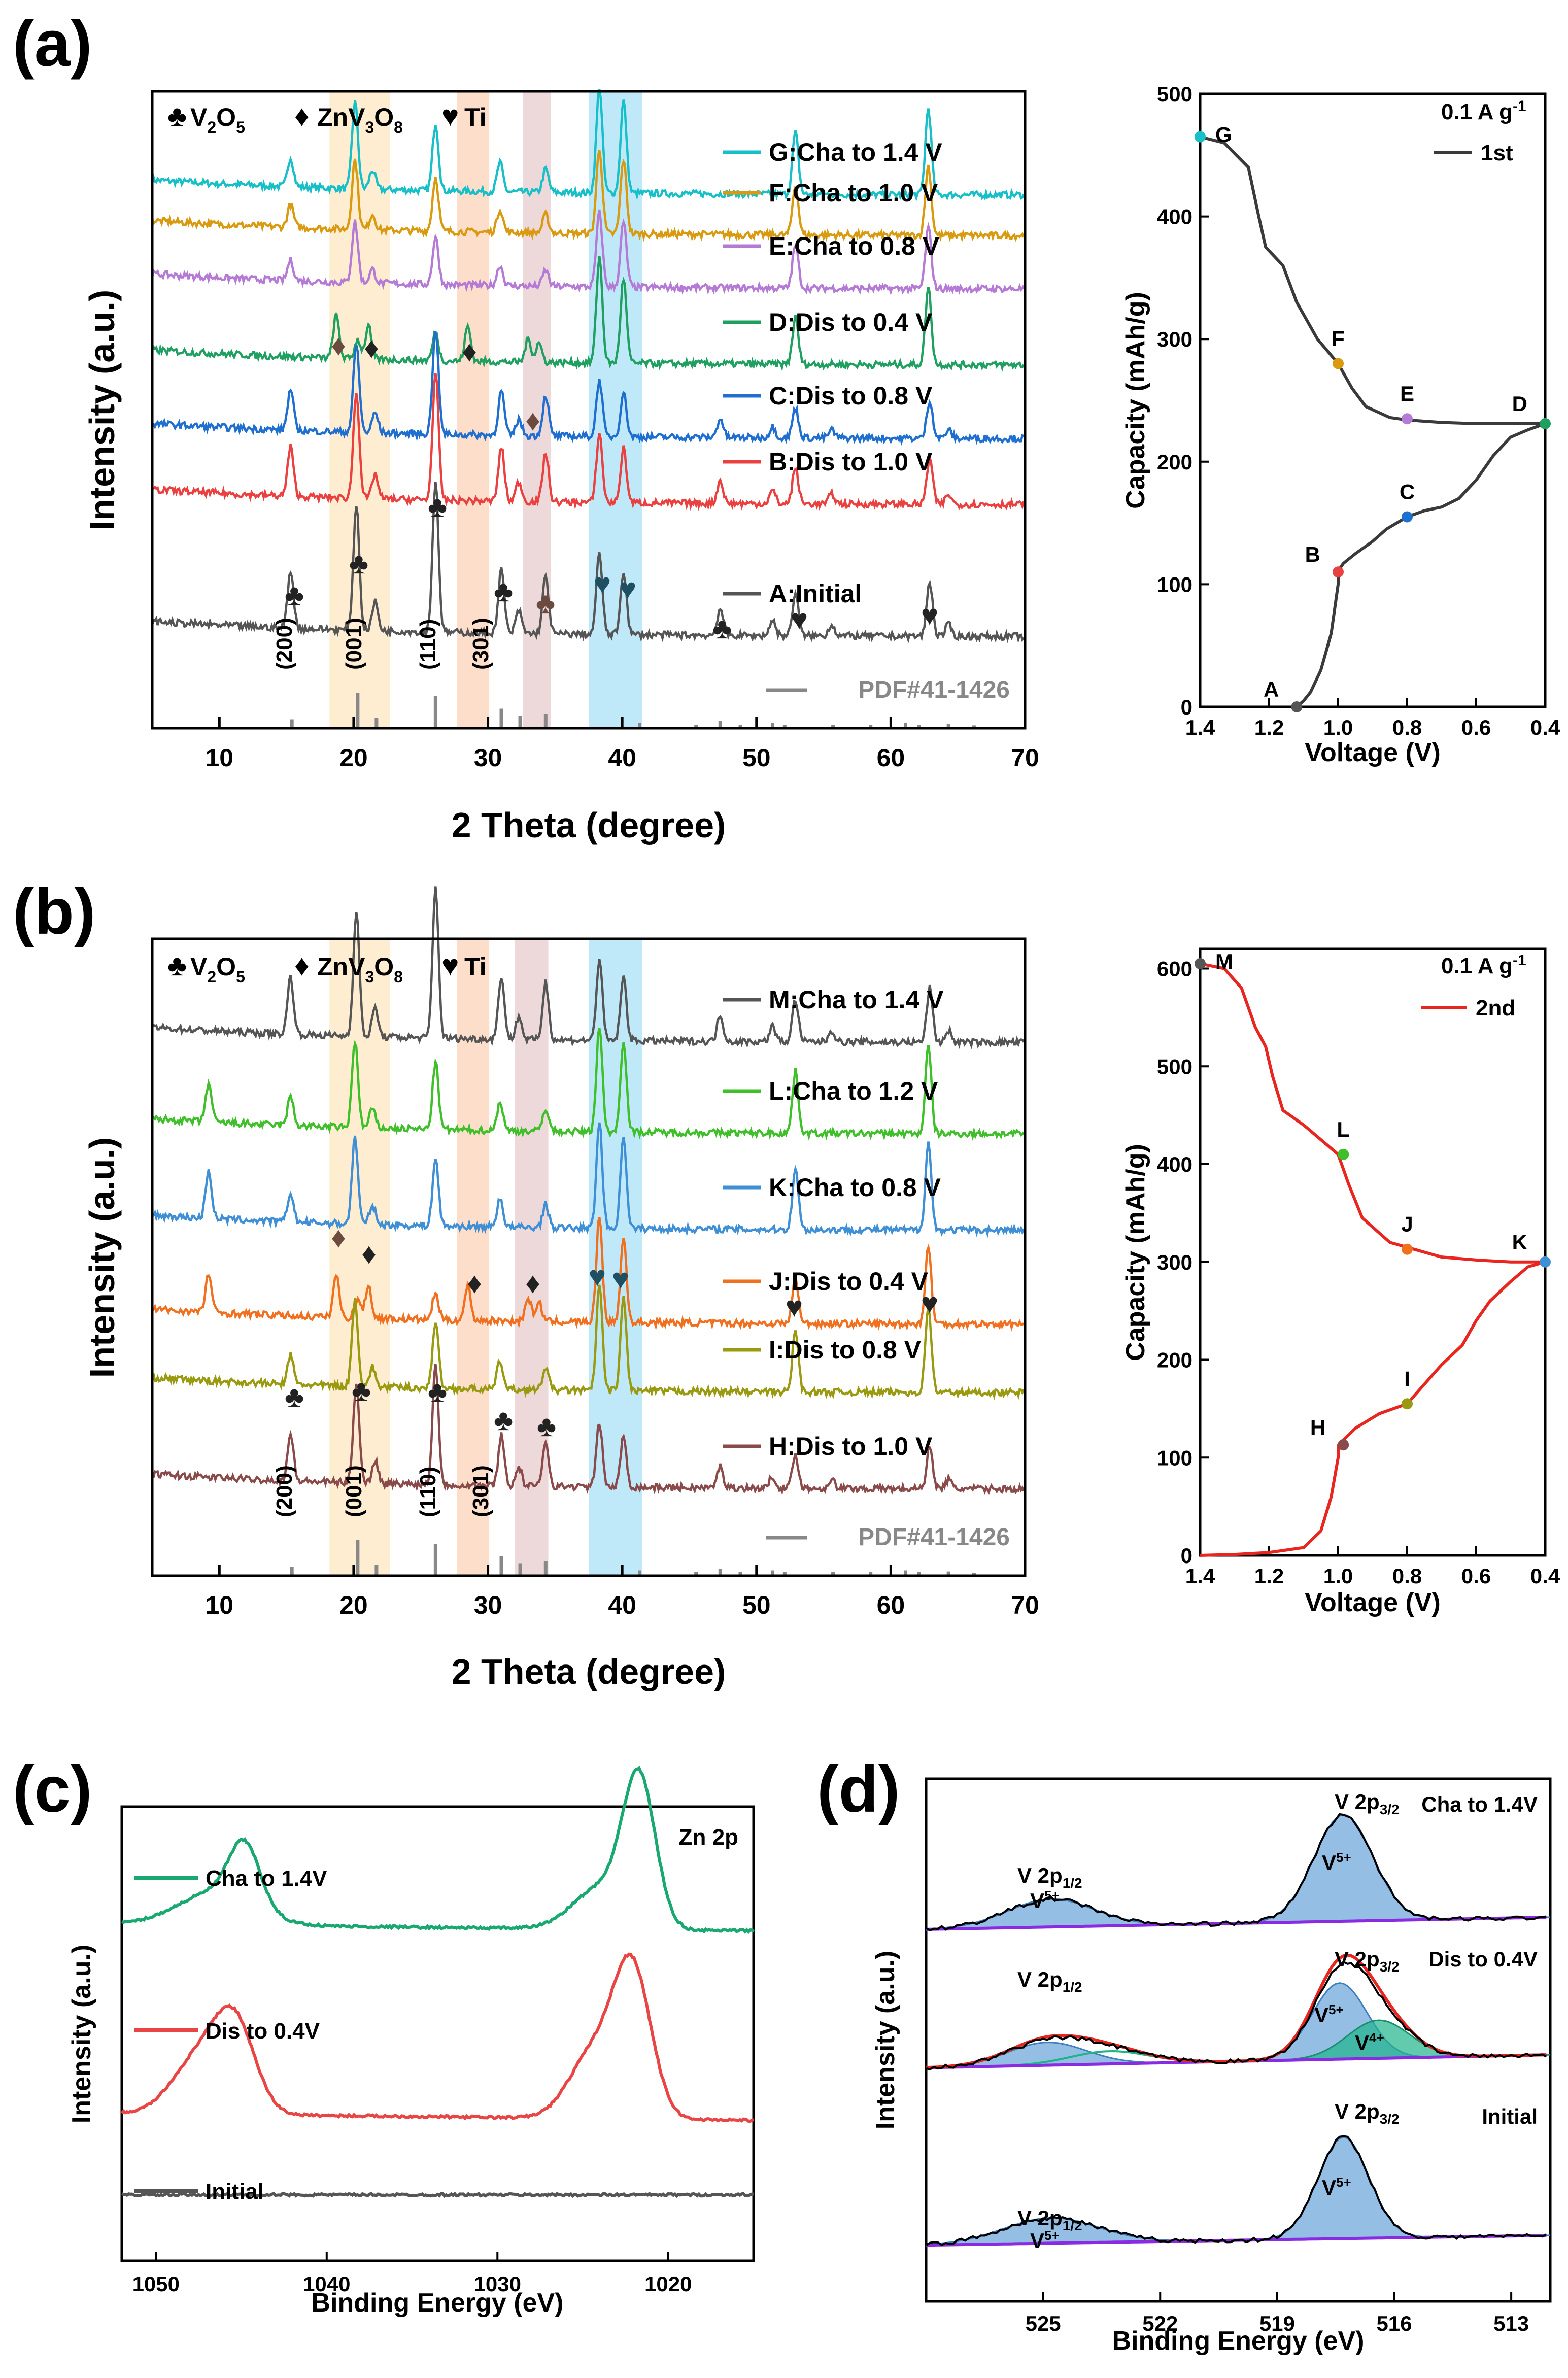 This screenshot has width=1568, height=2378. Describe the element at coordinates (1407, 1379) in the screenshot. I see `state-point-label: I` at that location.